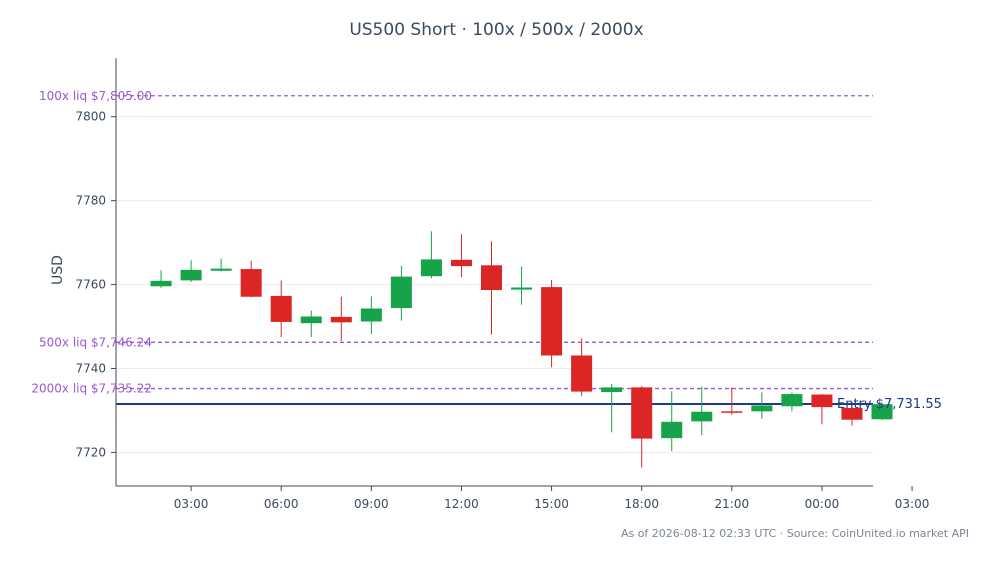 This screenshot has height=564, width=993. What do you see at coordinates (90, 117) in the screenshot?
I see `y-tick-label: 7800` at bounding box center [90, 117].